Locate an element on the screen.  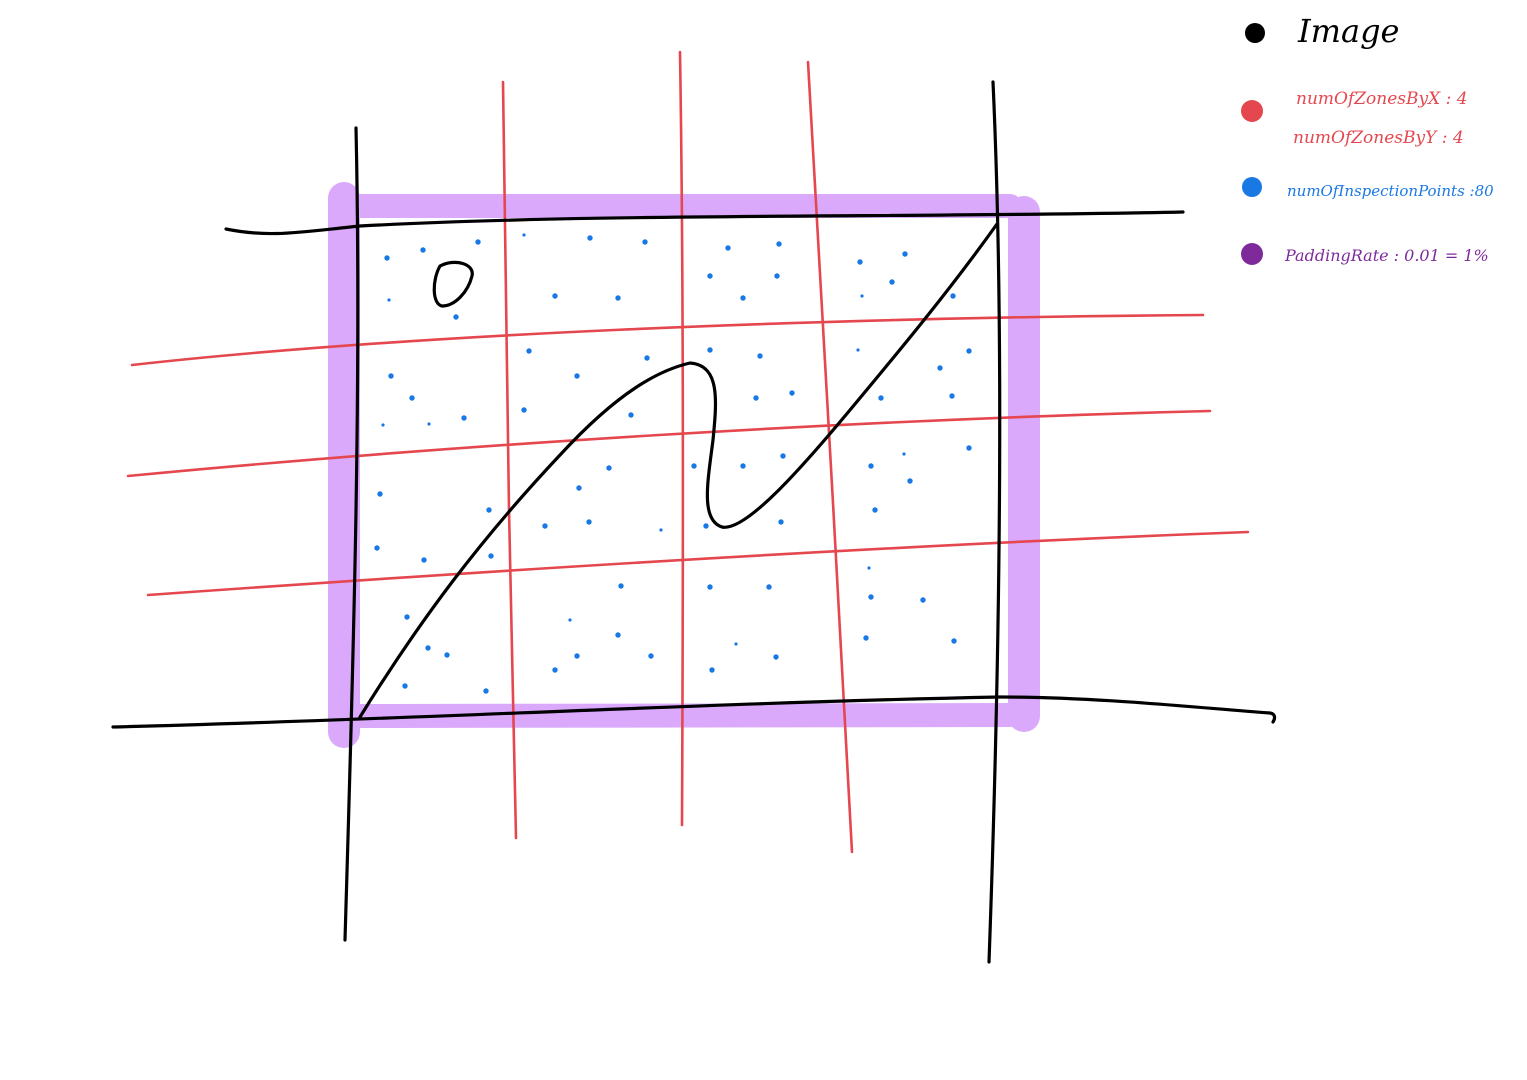
legend-points-label: numOfInspectionPoints :80 is located at coordinates (1390, 191).